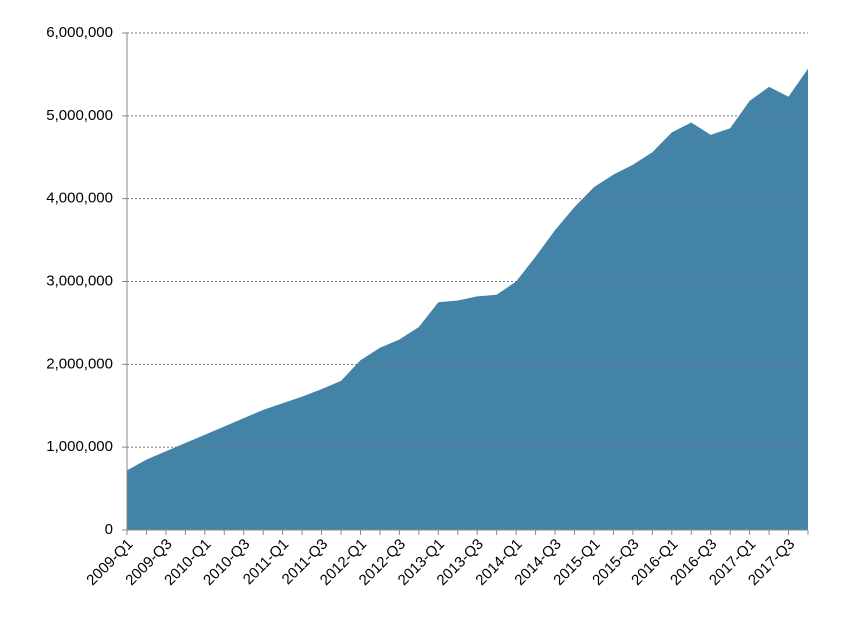  Describe the element at coordinates (79, 115) in the screenshot. I see `y-tick-label: 5,000,000` at that location.